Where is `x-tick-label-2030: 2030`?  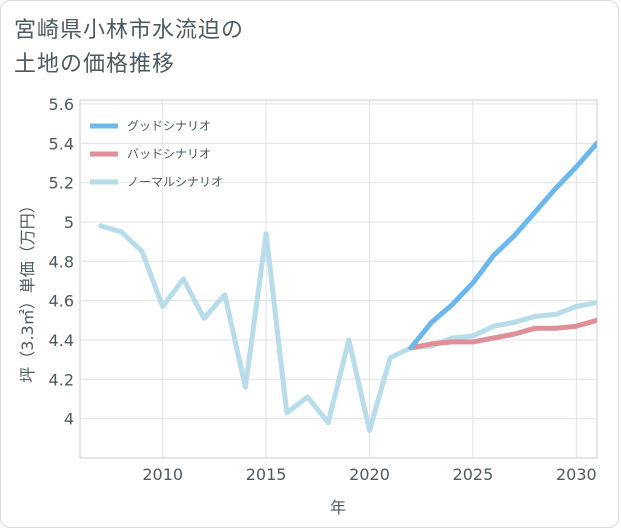 x-tick-label-2030: 2030 is located at coordinates (576, 474).